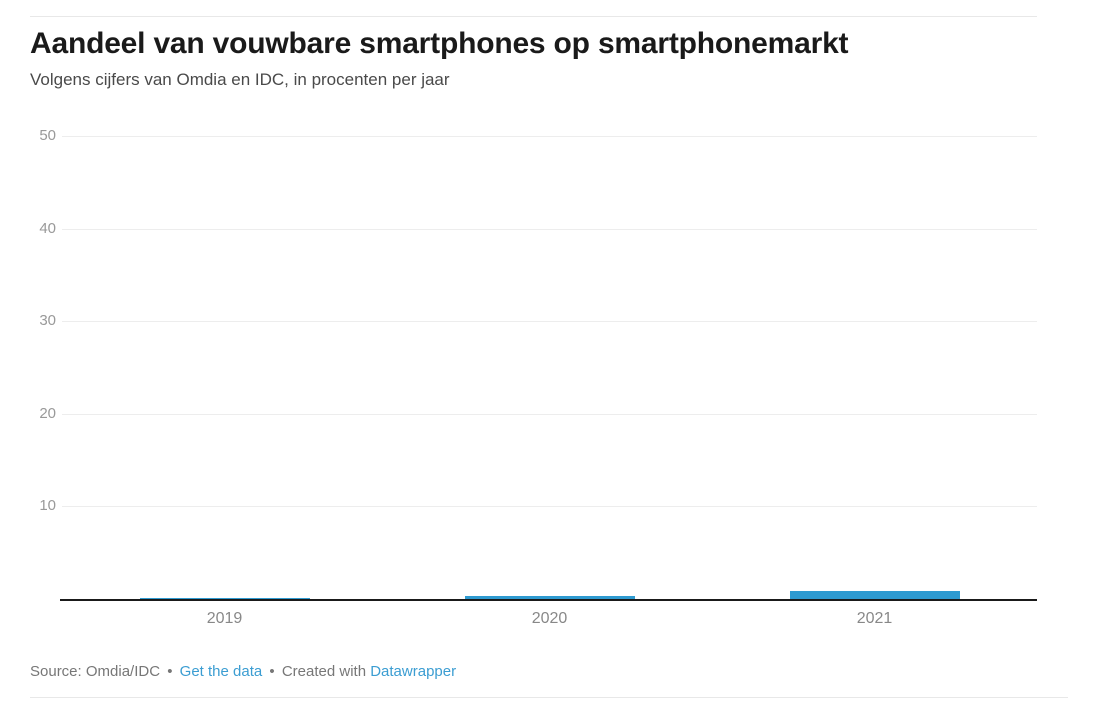 This screenshot has width=1098, height=716. What do you see at coordinates (549, 697) in the screenshot?
I see `bottom-divider` at bounding box center [549, 697].